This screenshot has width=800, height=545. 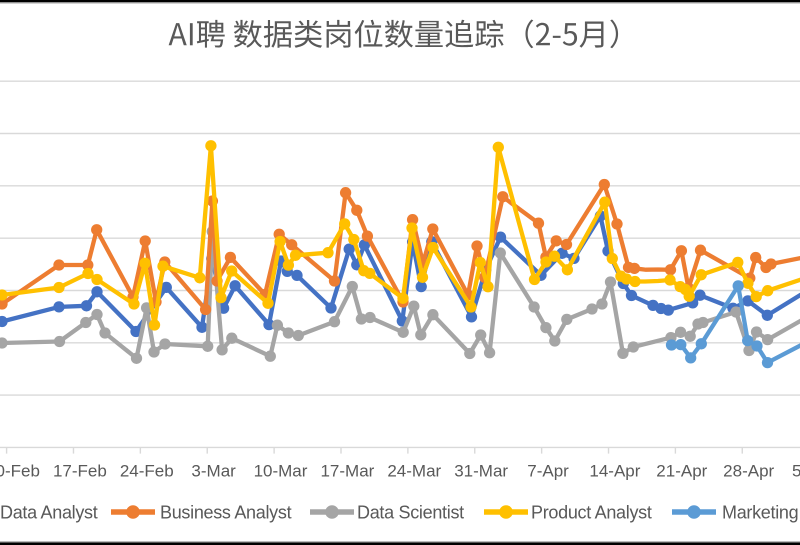 What do you see at coordinates (20, 471) in the screenshot?
I see `svg-text: 10-Feb` at bounding box center [20, 471].